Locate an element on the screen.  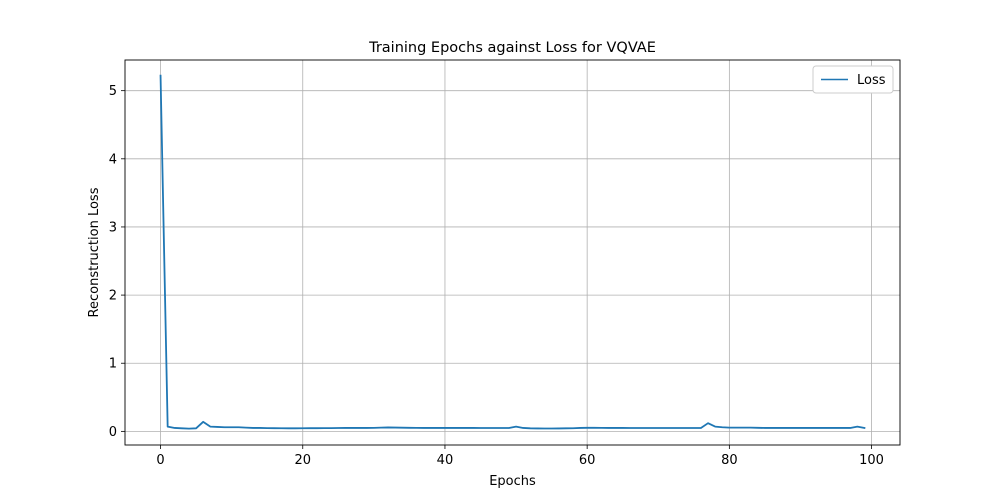
x-tick-label: 20 is located at coordinates (302, 460).